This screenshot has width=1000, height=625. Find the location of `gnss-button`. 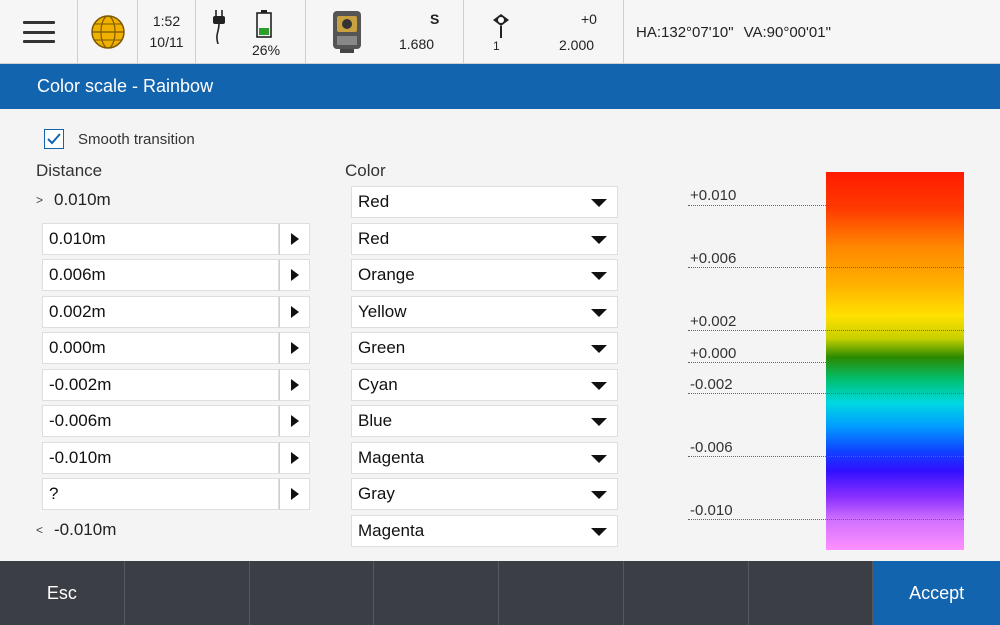

gnss-button is located at coordinates (108, 32).